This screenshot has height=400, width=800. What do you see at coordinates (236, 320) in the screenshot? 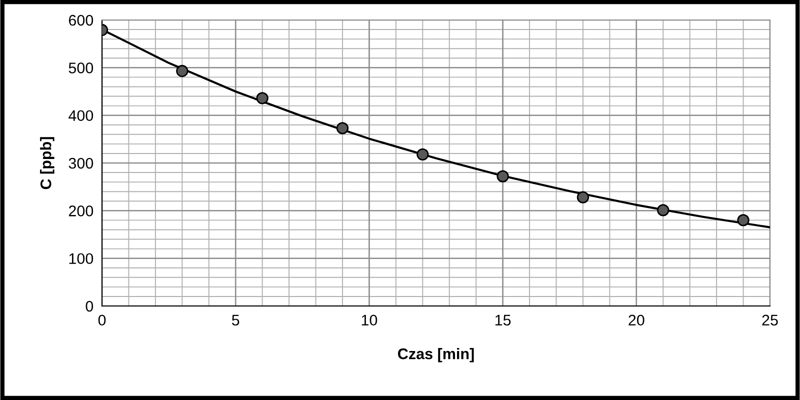
I see `x-tick-label: 5` at bounding box center [236, 320].